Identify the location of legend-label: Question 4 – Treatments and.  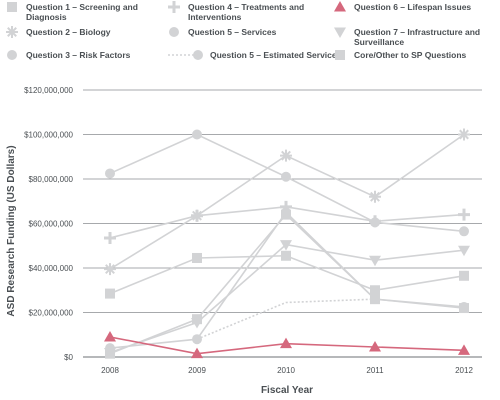
(246, 7).